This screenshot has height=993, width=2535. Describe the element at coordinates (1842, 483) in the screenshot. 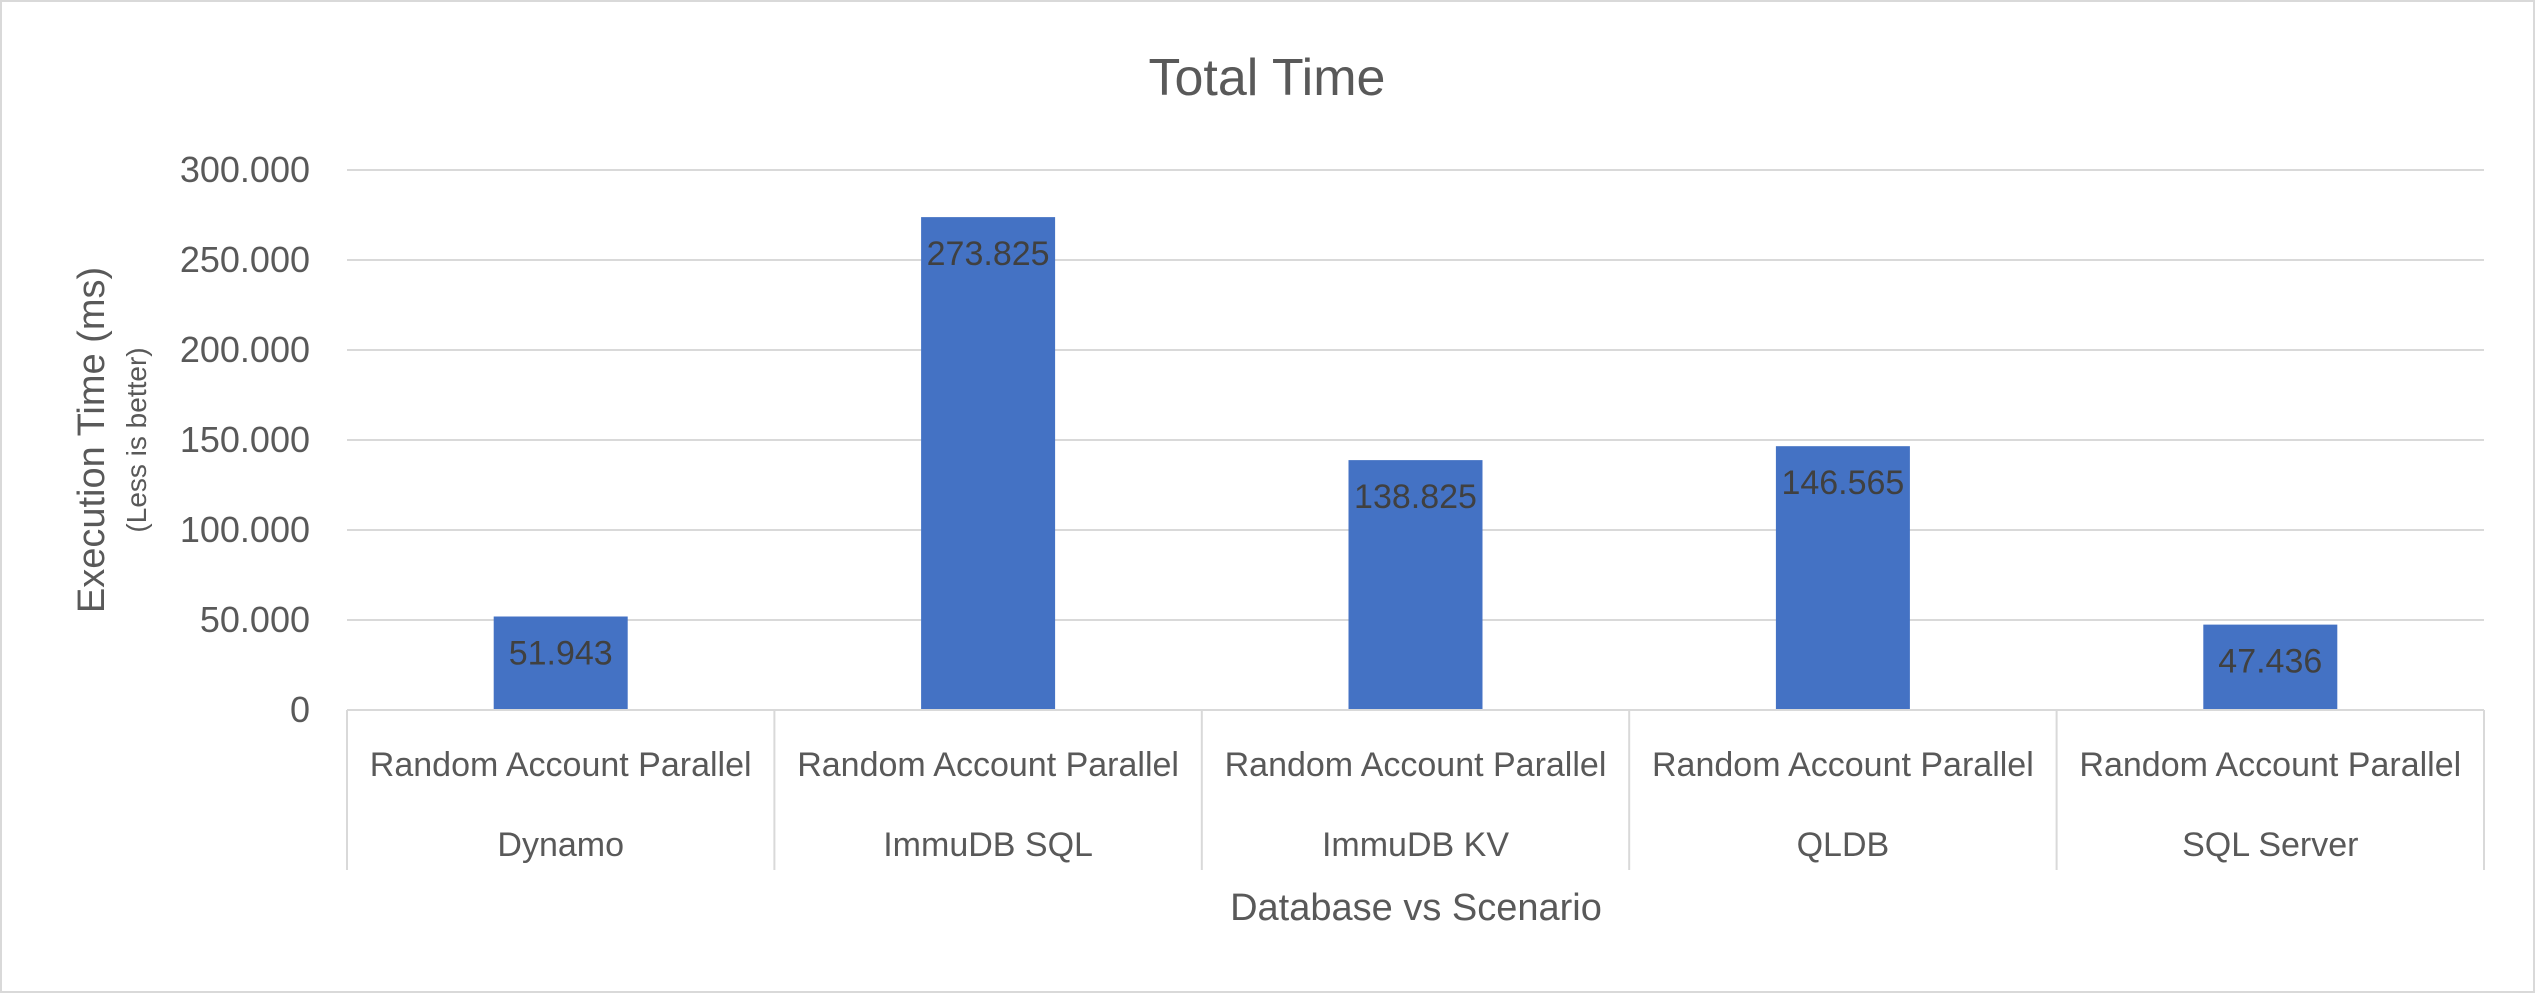

I see `data-label: 146.565` at that location.